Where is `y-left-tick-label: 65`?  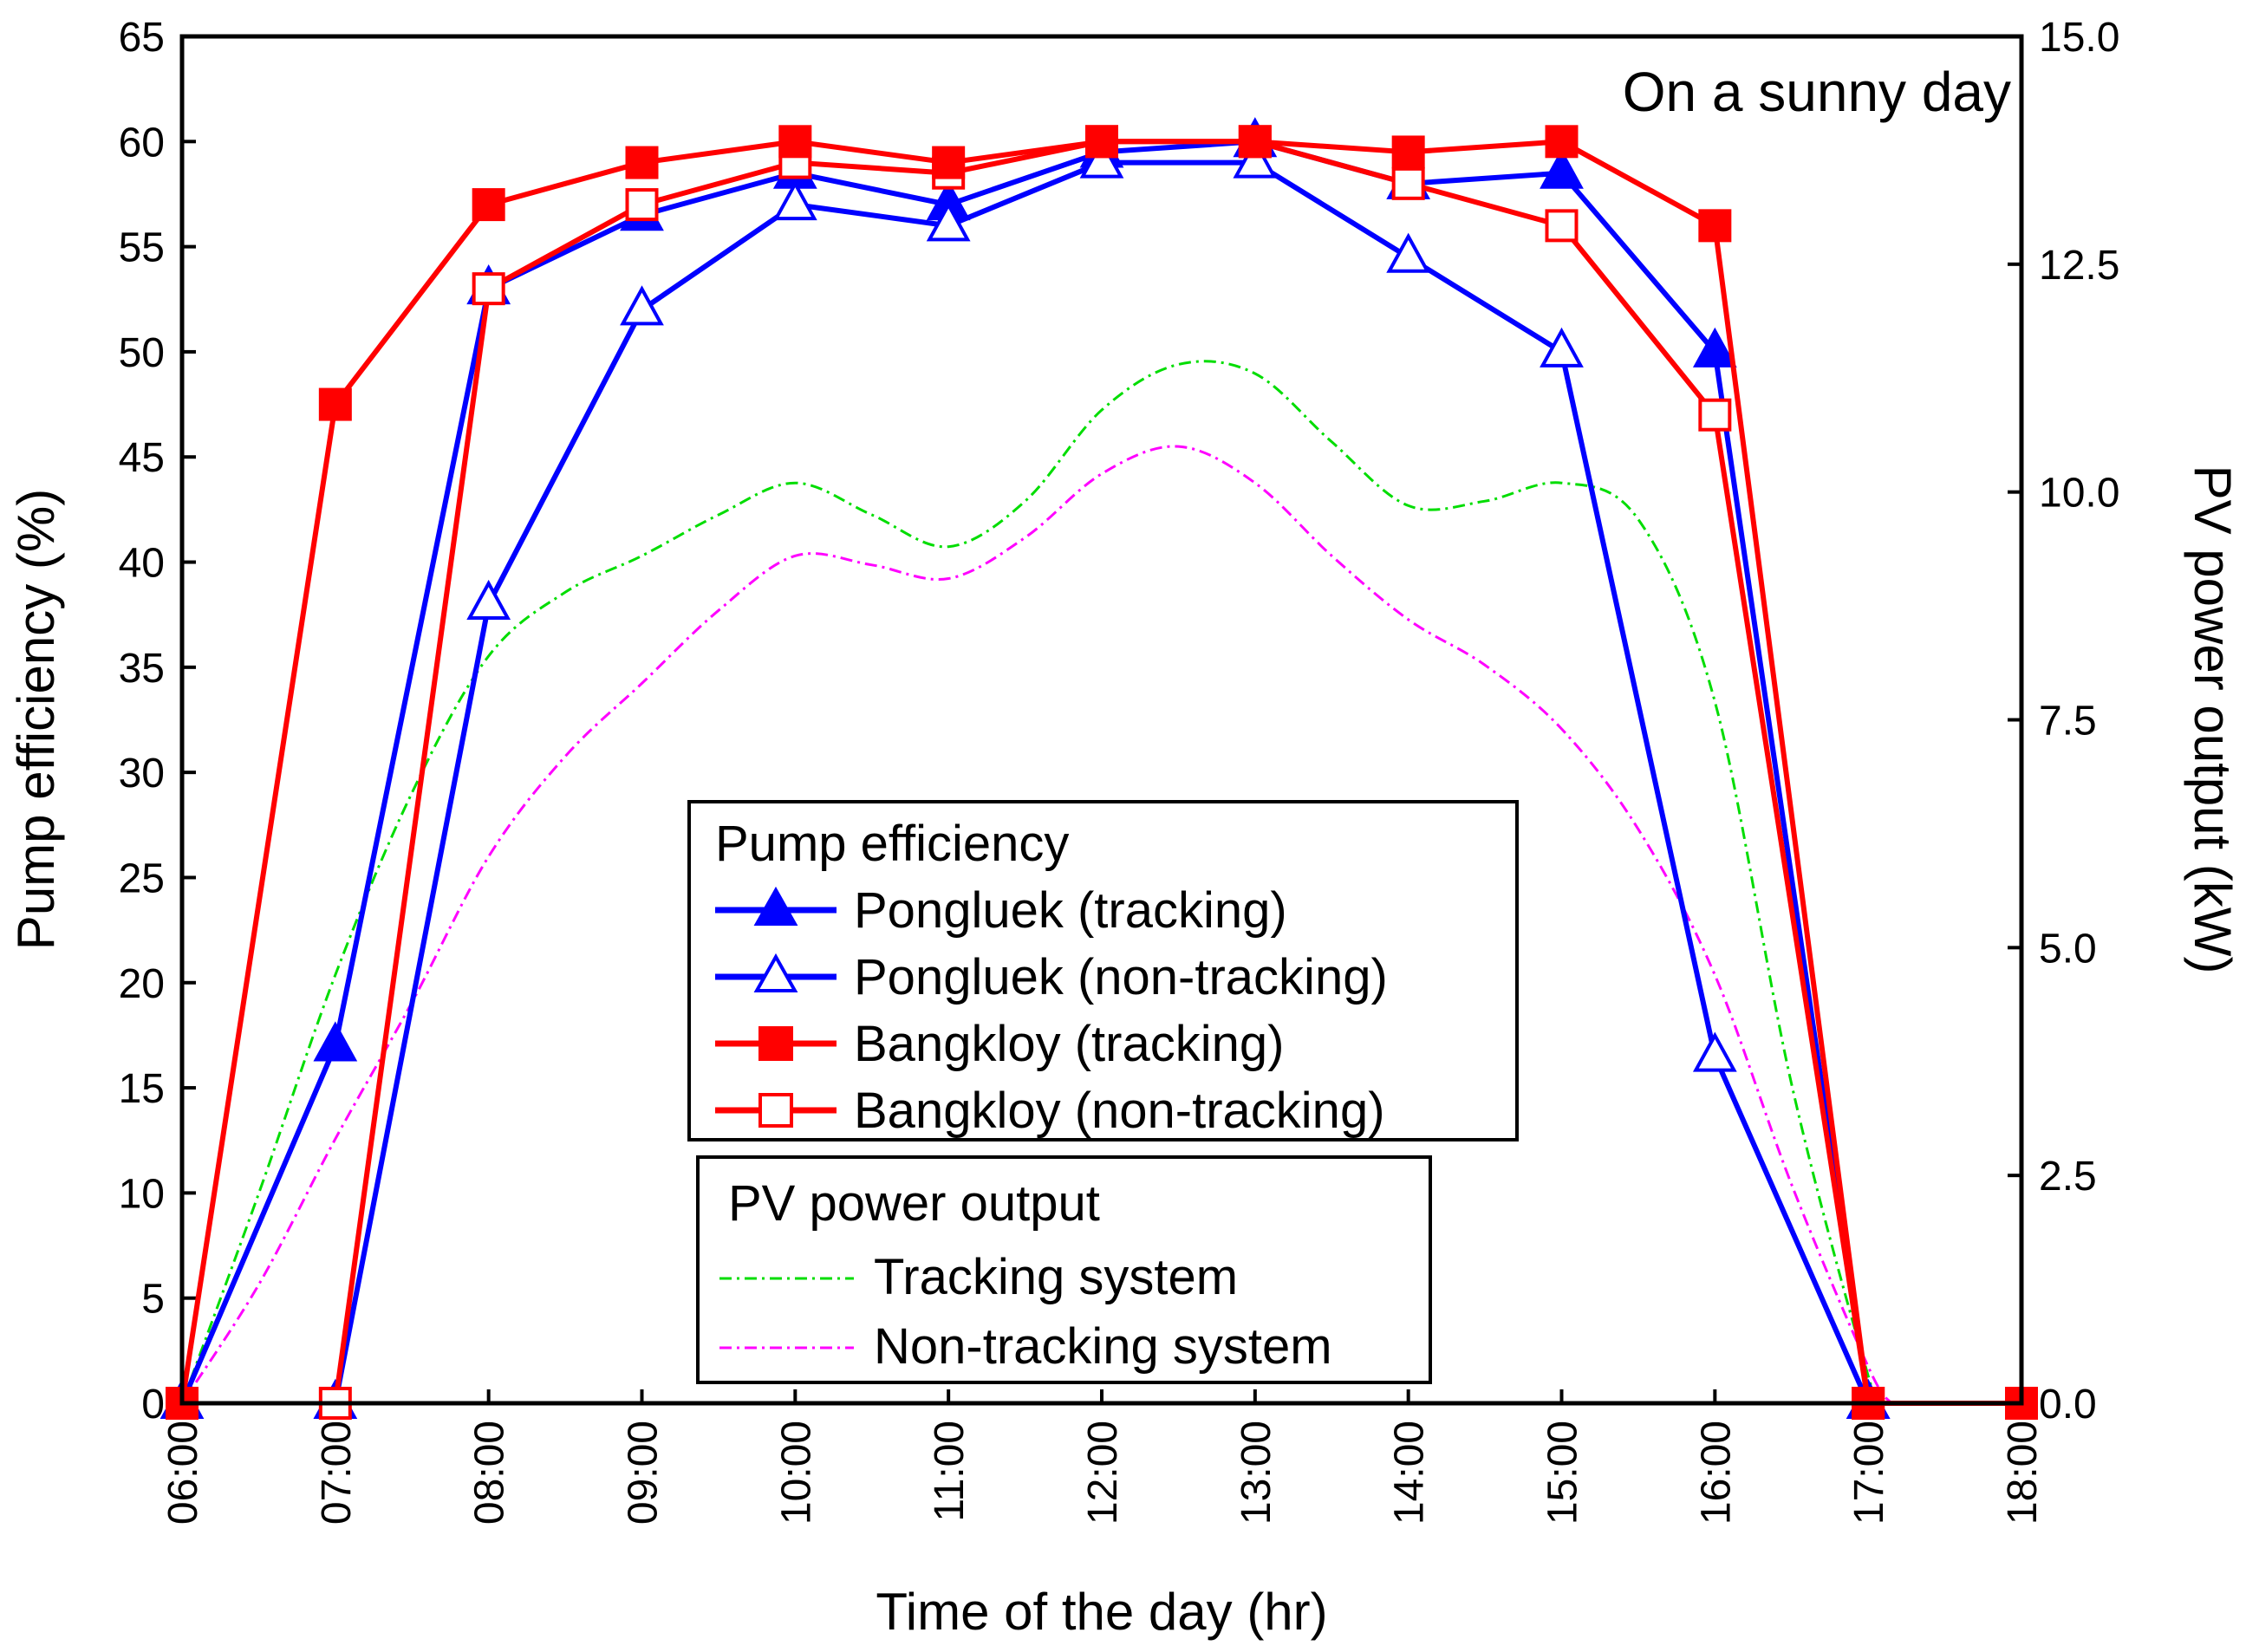
y-left-tick-label: 65 is located at coordinates (142, 38).